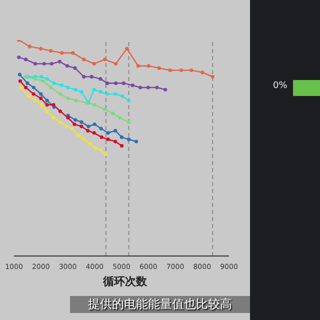  What do you see at coordinates (125, 281) in the screenshot?
I see `x-axis-title: 循环次数` at bounding box center [125, 281].